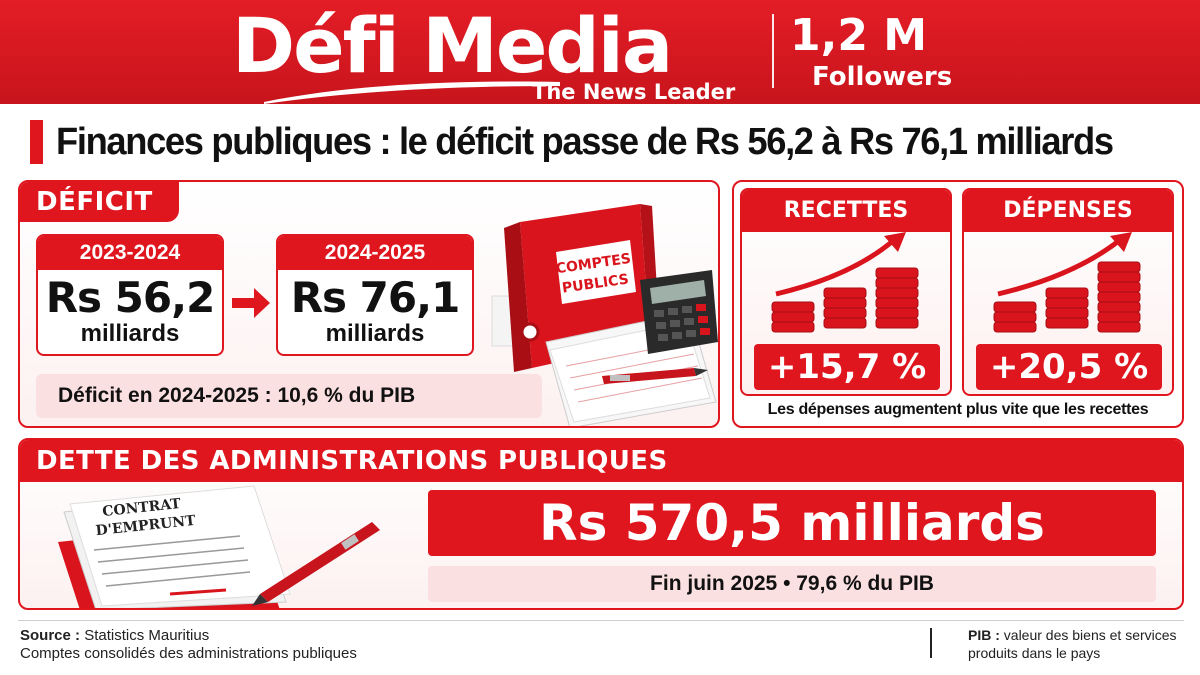 The width and height of the screenshot is (1200, 675). Describe the element at coordinates (452, 45) in the screenshot. I see `brand-name: Défi Media` at that location.